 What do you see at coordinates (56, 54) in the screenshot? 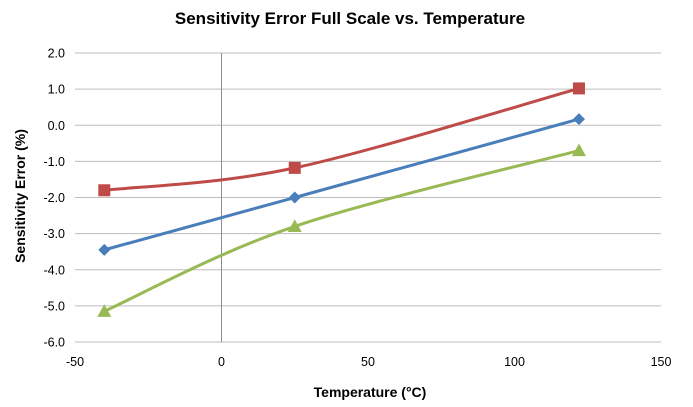
I see `y-tick-label: 2.0` at bounding box center [56, 54].